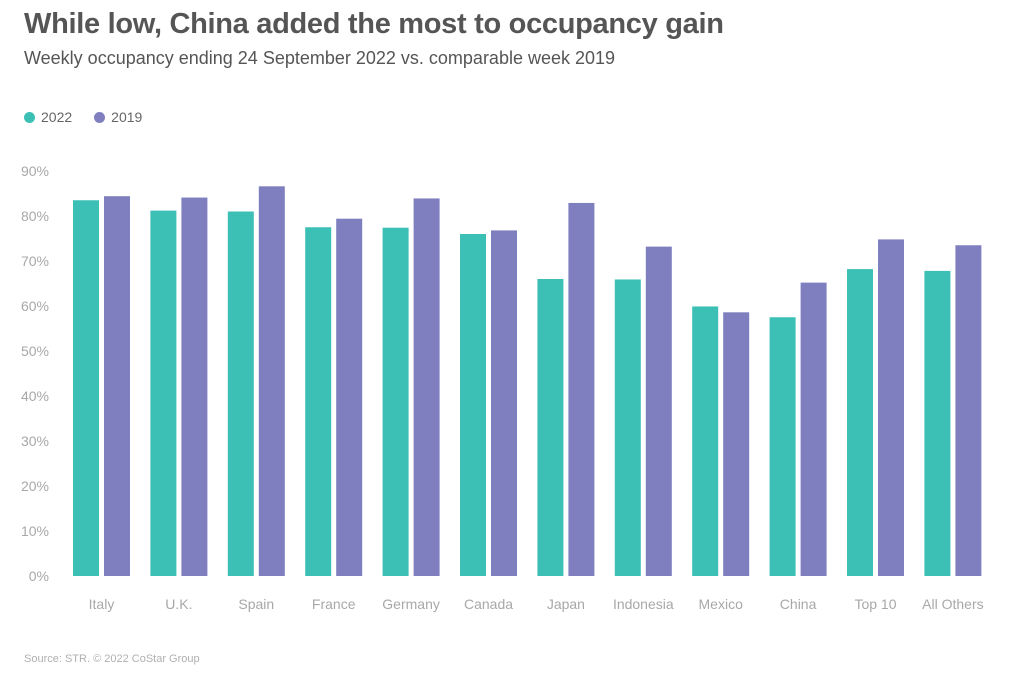 Image resolution: width=1024 pixels, height=685 pixels. What do you see at coordinates (488, 604) in the screenshot?
I see `x-tick-label: Canada` at bounding box center [488, 604].